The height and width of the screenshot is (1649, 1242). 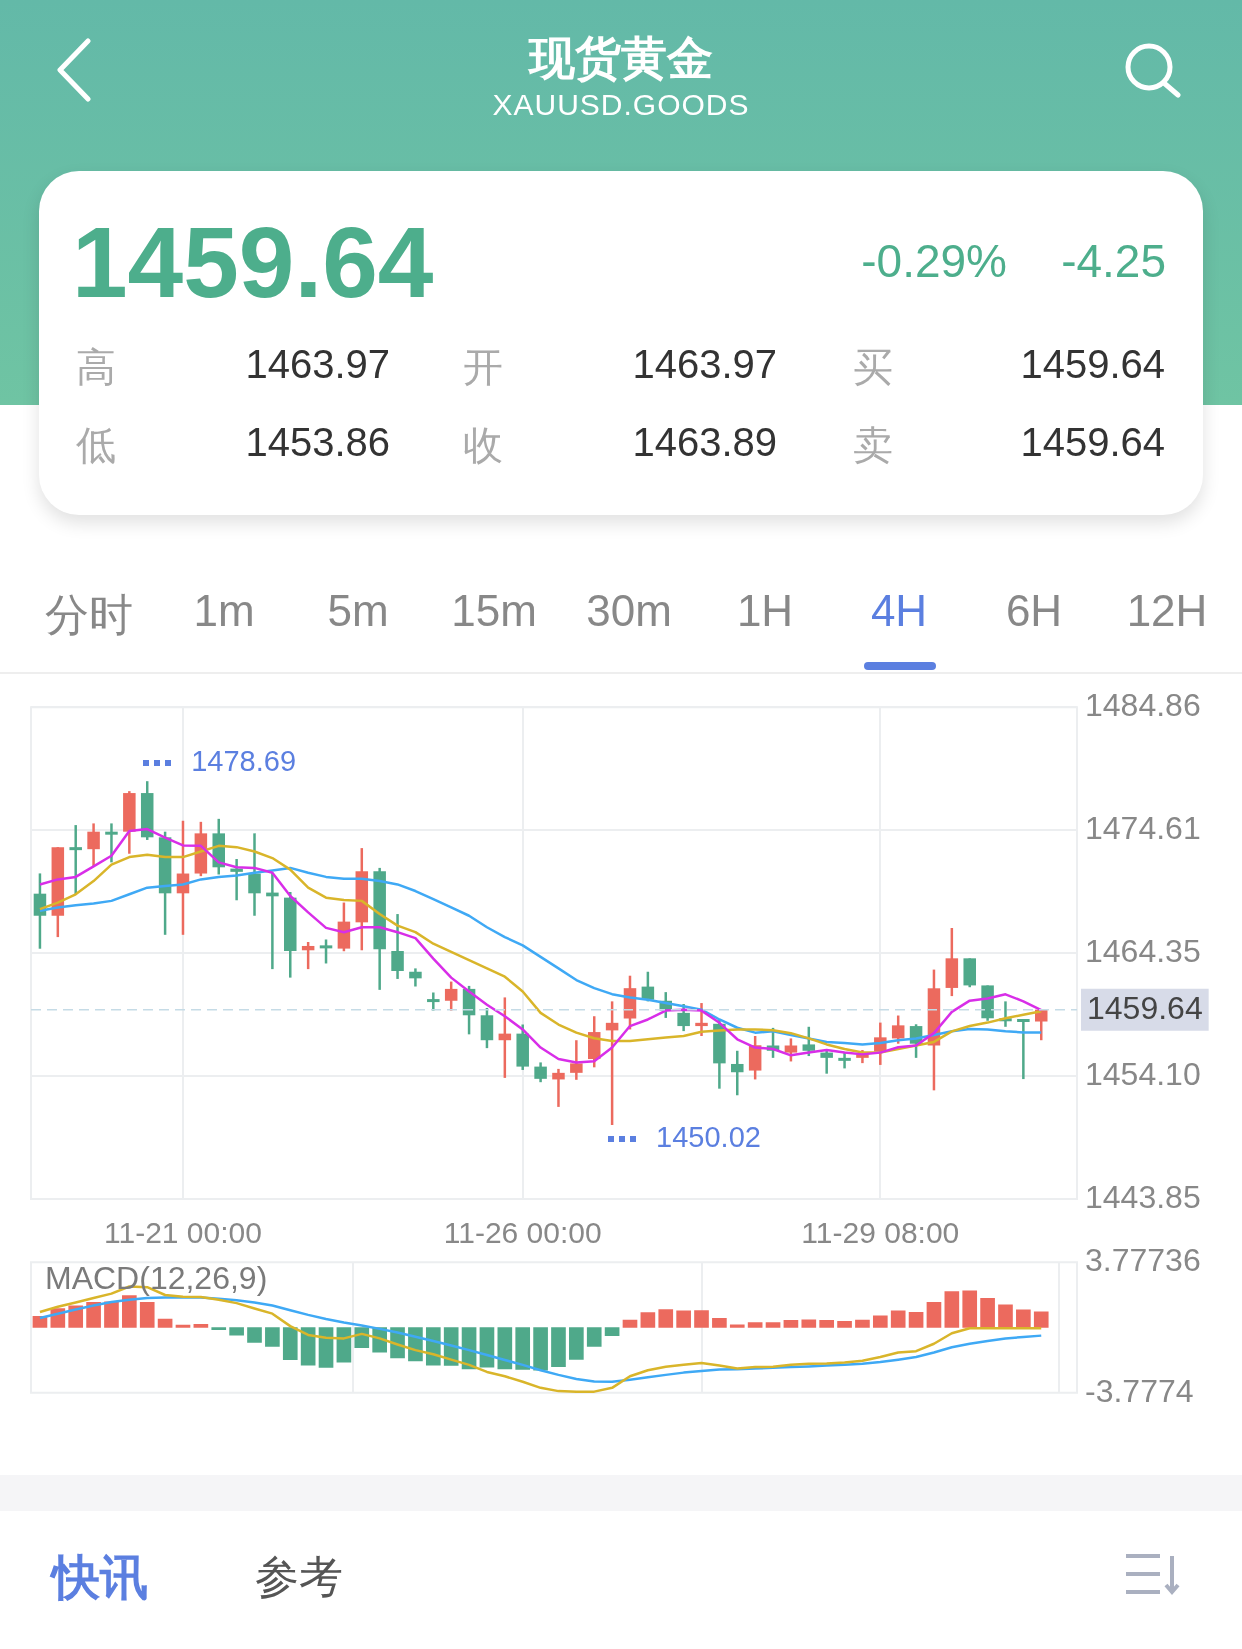 What do you see at coordinates (899, 611) in the screenshot?
I see `text: 4H` at bounding box center [899, 611].